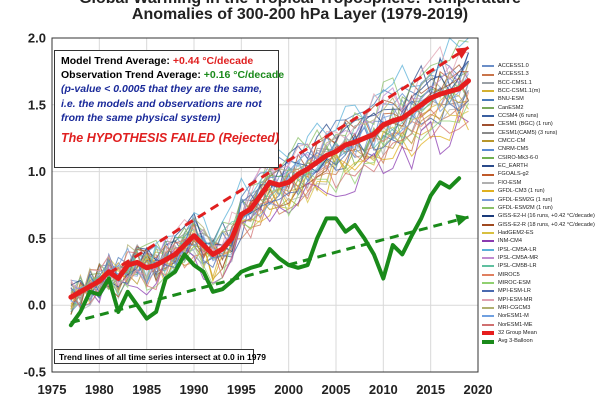 This screenshot has height=400, width=600. I want to click on x-tick-label: 2010, so click(383, 389).